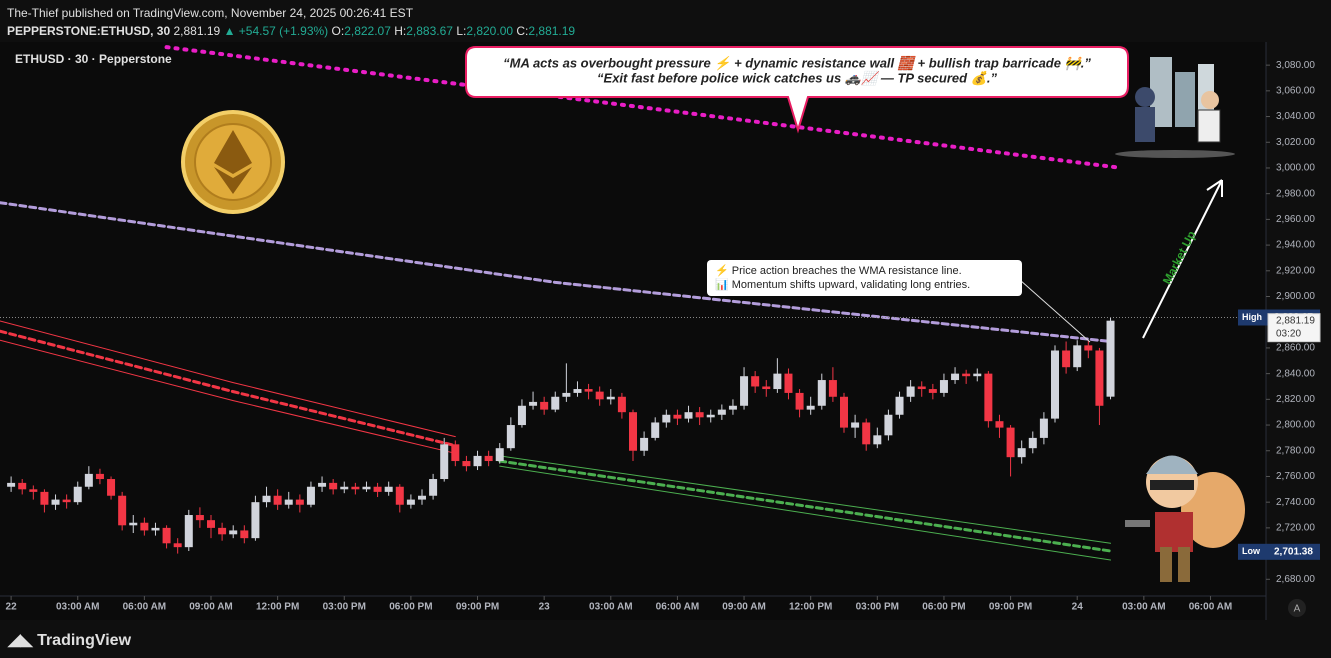 The width and height of the screenshot is (1331, 658). Describe the element at coordinates (864, 278) in the screenshot. I see `note-box` at that location.